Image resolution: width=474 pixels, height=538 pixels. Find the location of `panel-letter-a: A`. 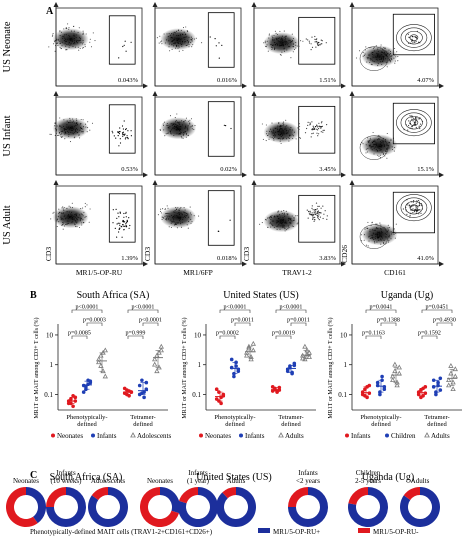

panel-letter-a: A is located at coordinates (50, 11).